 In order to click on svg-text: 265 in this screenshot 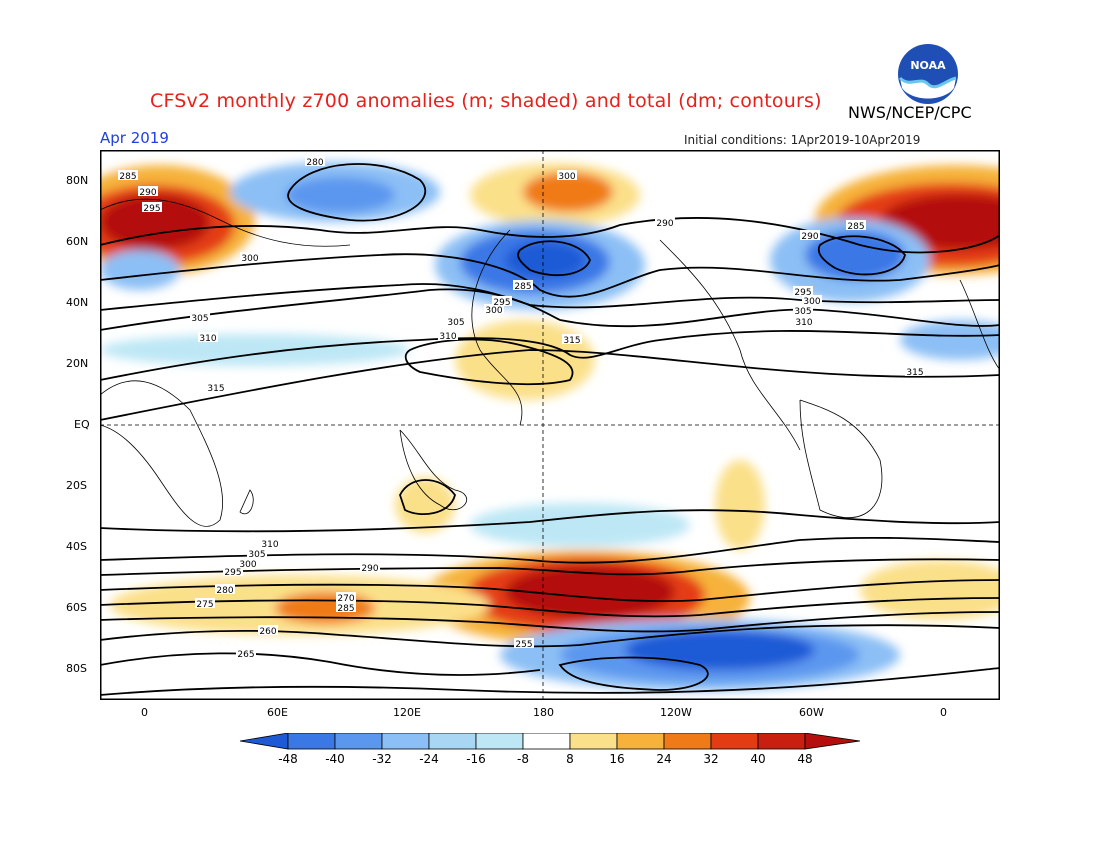, I will do `click(245, 655)`.